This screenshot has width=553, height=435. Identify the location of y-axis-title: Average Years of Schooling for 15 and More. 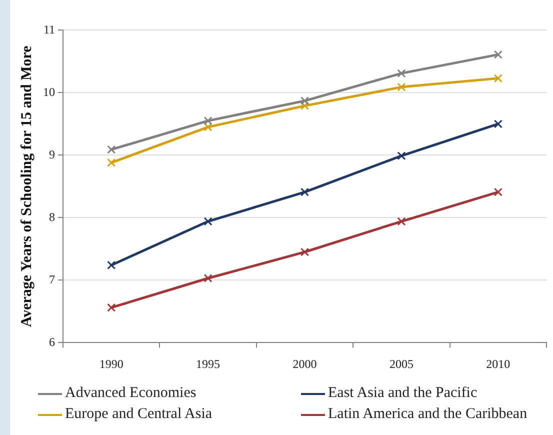
(26, 186).